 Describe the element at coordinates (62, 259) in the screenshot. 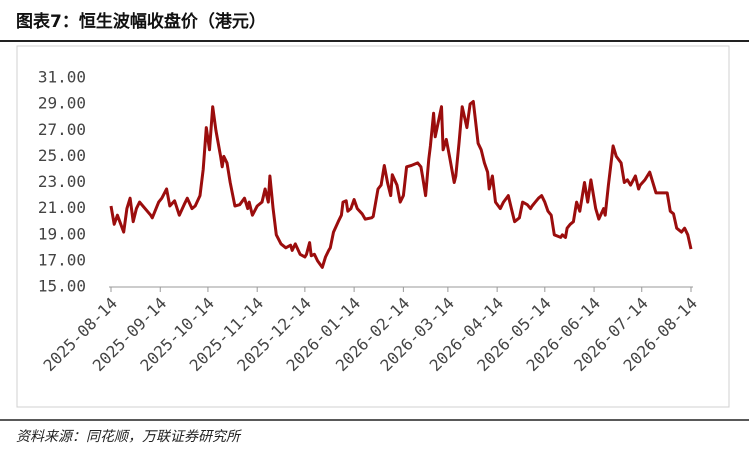

I see `y-tick-label: 17.00` at that location.